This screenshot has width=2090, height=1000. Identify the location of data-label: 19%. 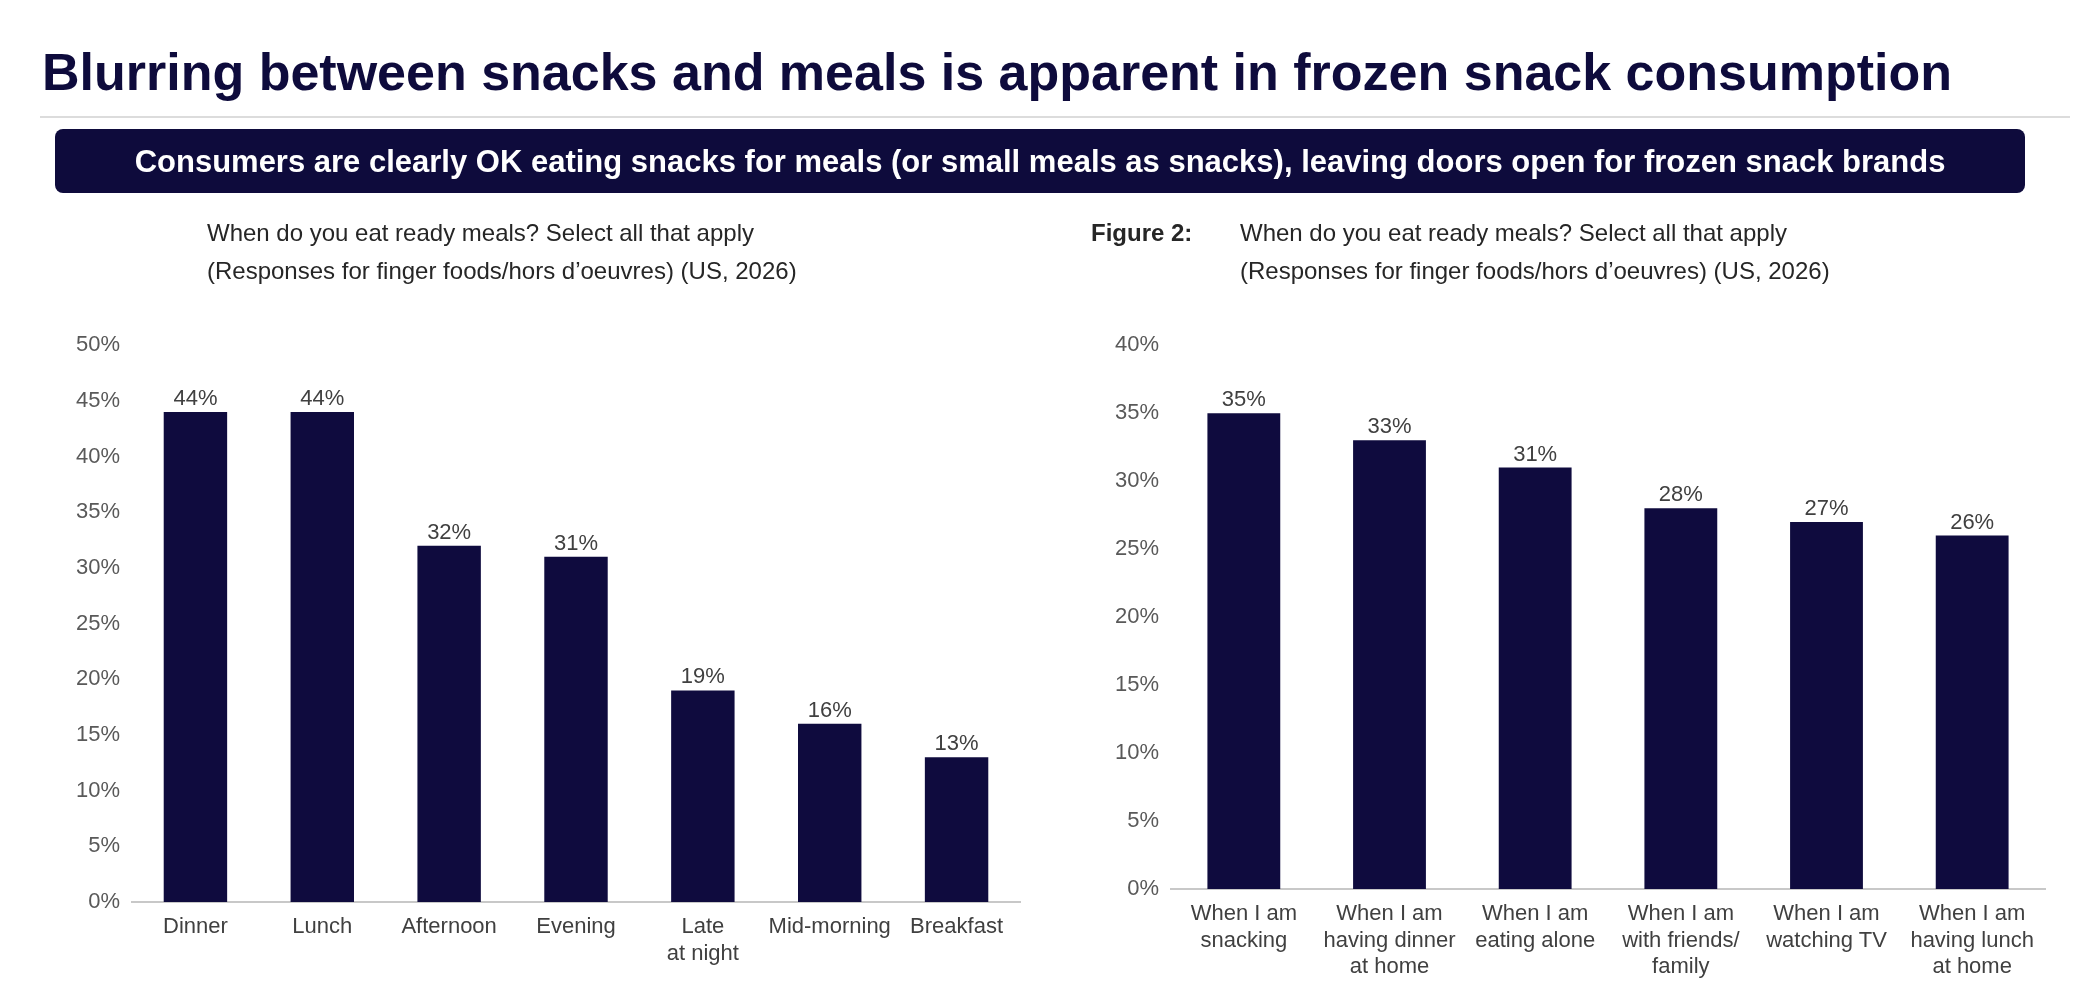
(702, 676).